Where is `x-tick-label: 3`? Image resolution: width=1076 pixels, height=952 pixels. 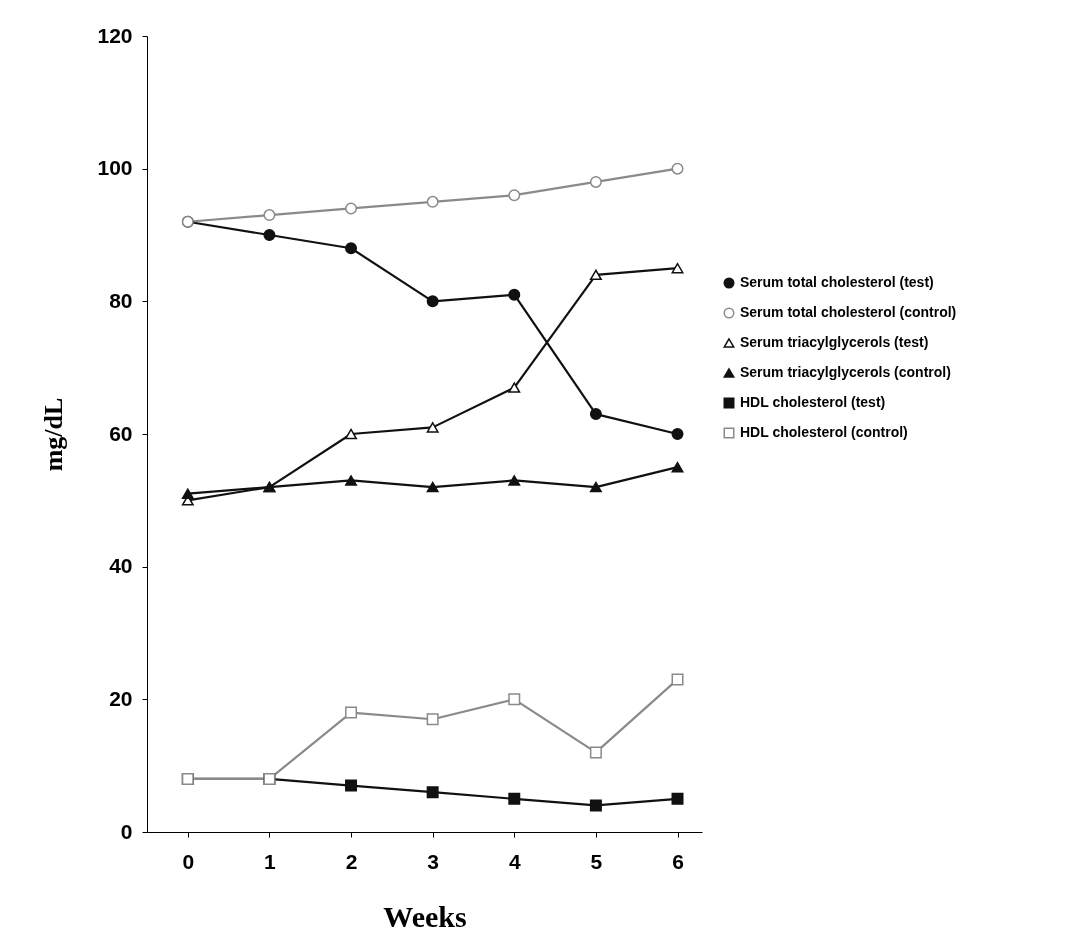
x-tick-label: 3 is located at coordinates (433, 861).